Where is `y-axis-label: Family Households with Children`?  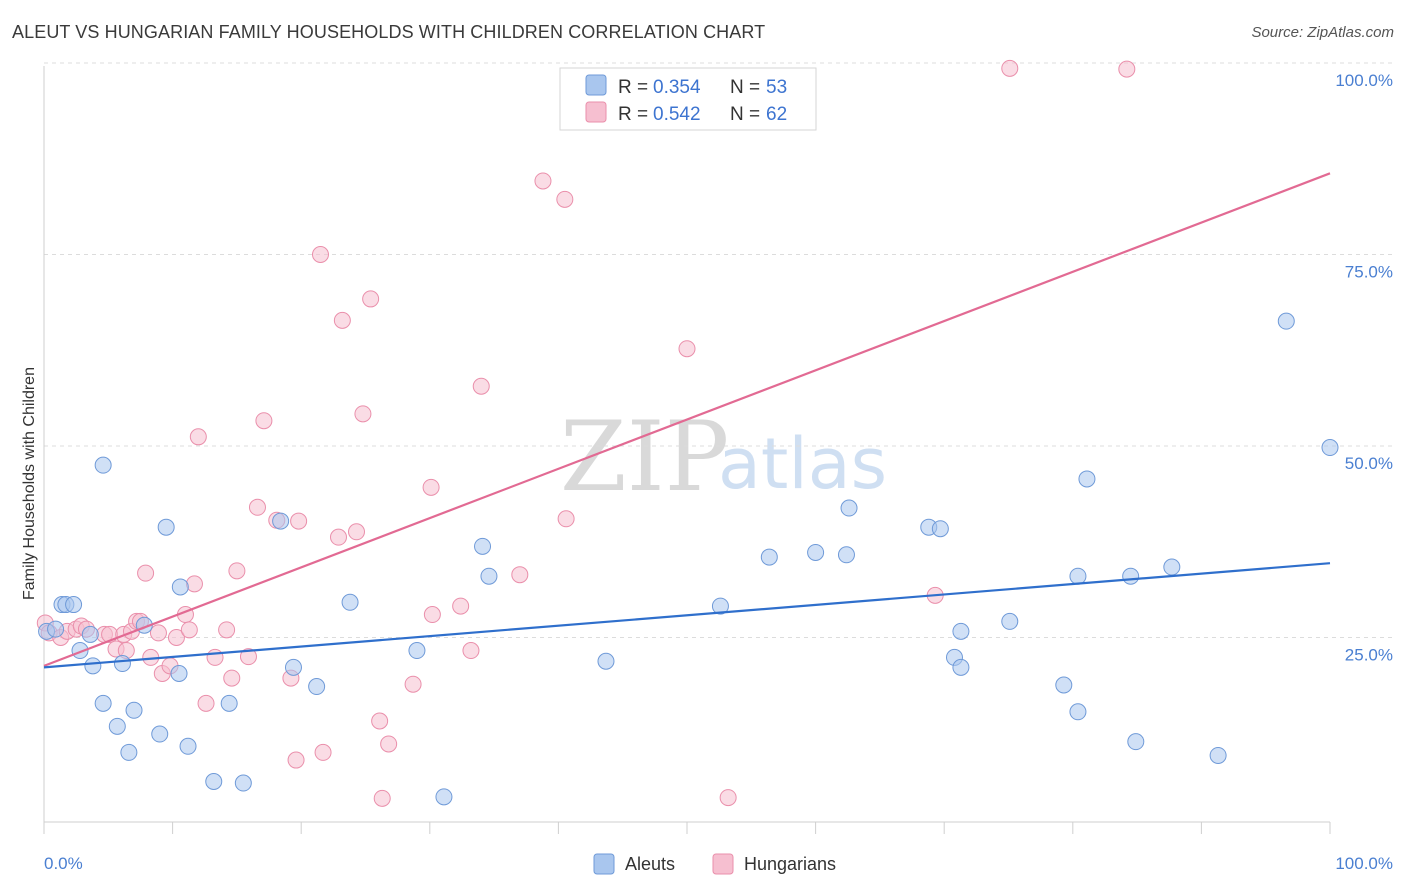
y-axis-label: Family Households with Children is located at coordinates (29, 483).